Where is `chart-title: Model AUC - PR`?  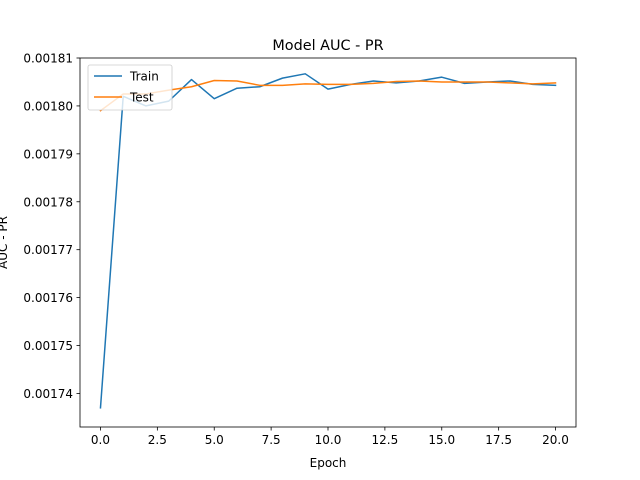 chart-title: Model AUC - PR is located at coordinates (327, 46).